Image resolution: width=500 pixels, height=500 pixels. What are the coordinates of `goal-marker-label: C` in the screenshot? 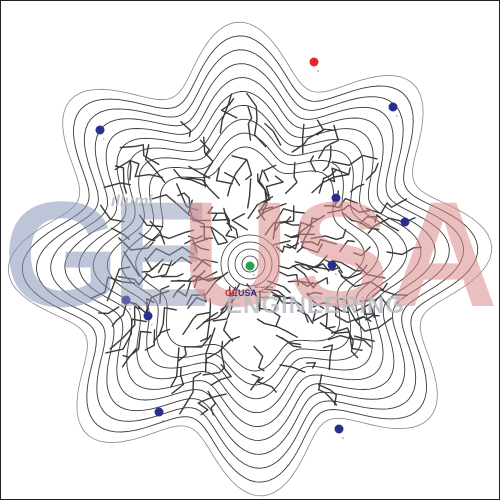 It's located at (254, 275).